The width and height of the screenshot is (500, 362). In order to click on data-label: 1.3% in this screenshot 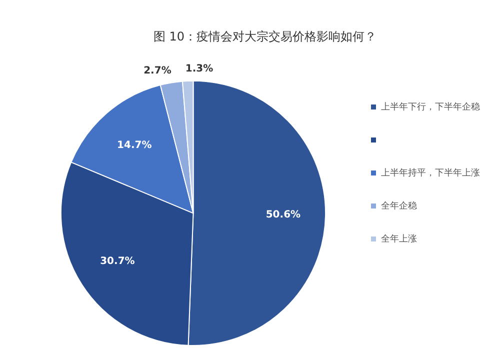, I will do `click(199, 69)`.